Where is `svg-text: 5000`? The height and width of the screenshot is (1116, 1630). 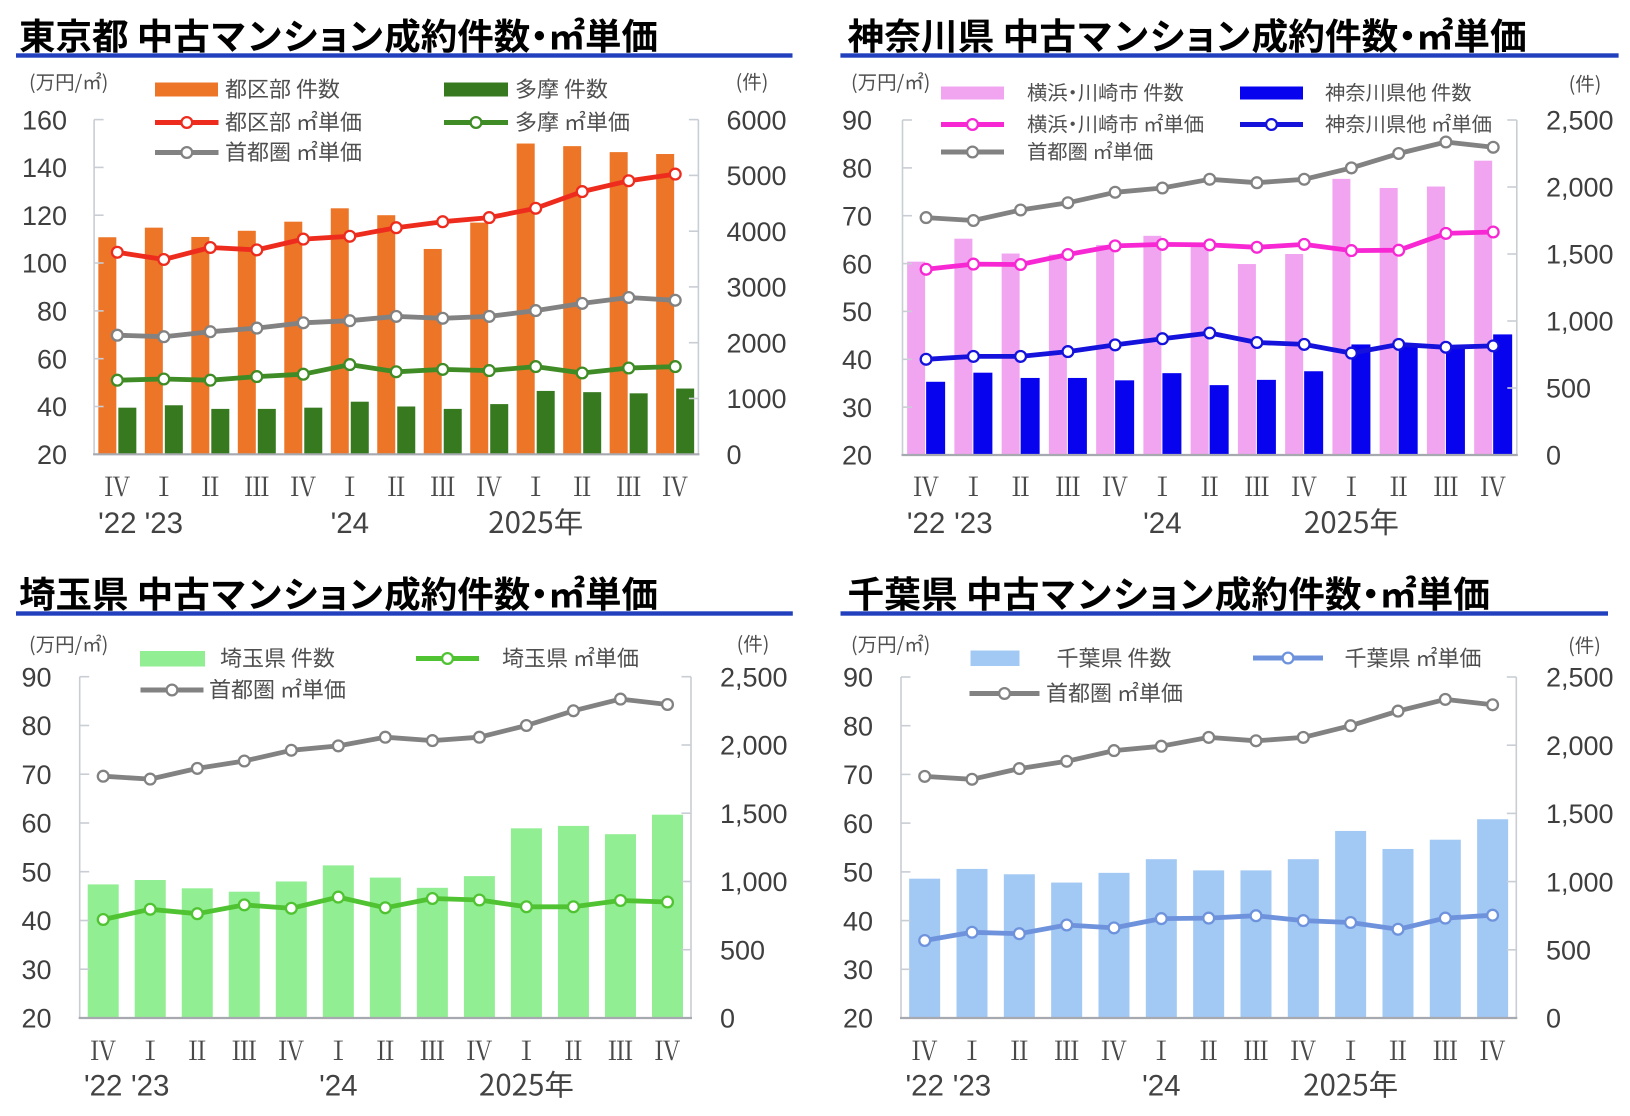
svg-text: 5000 is located at coordinates (757, 176).